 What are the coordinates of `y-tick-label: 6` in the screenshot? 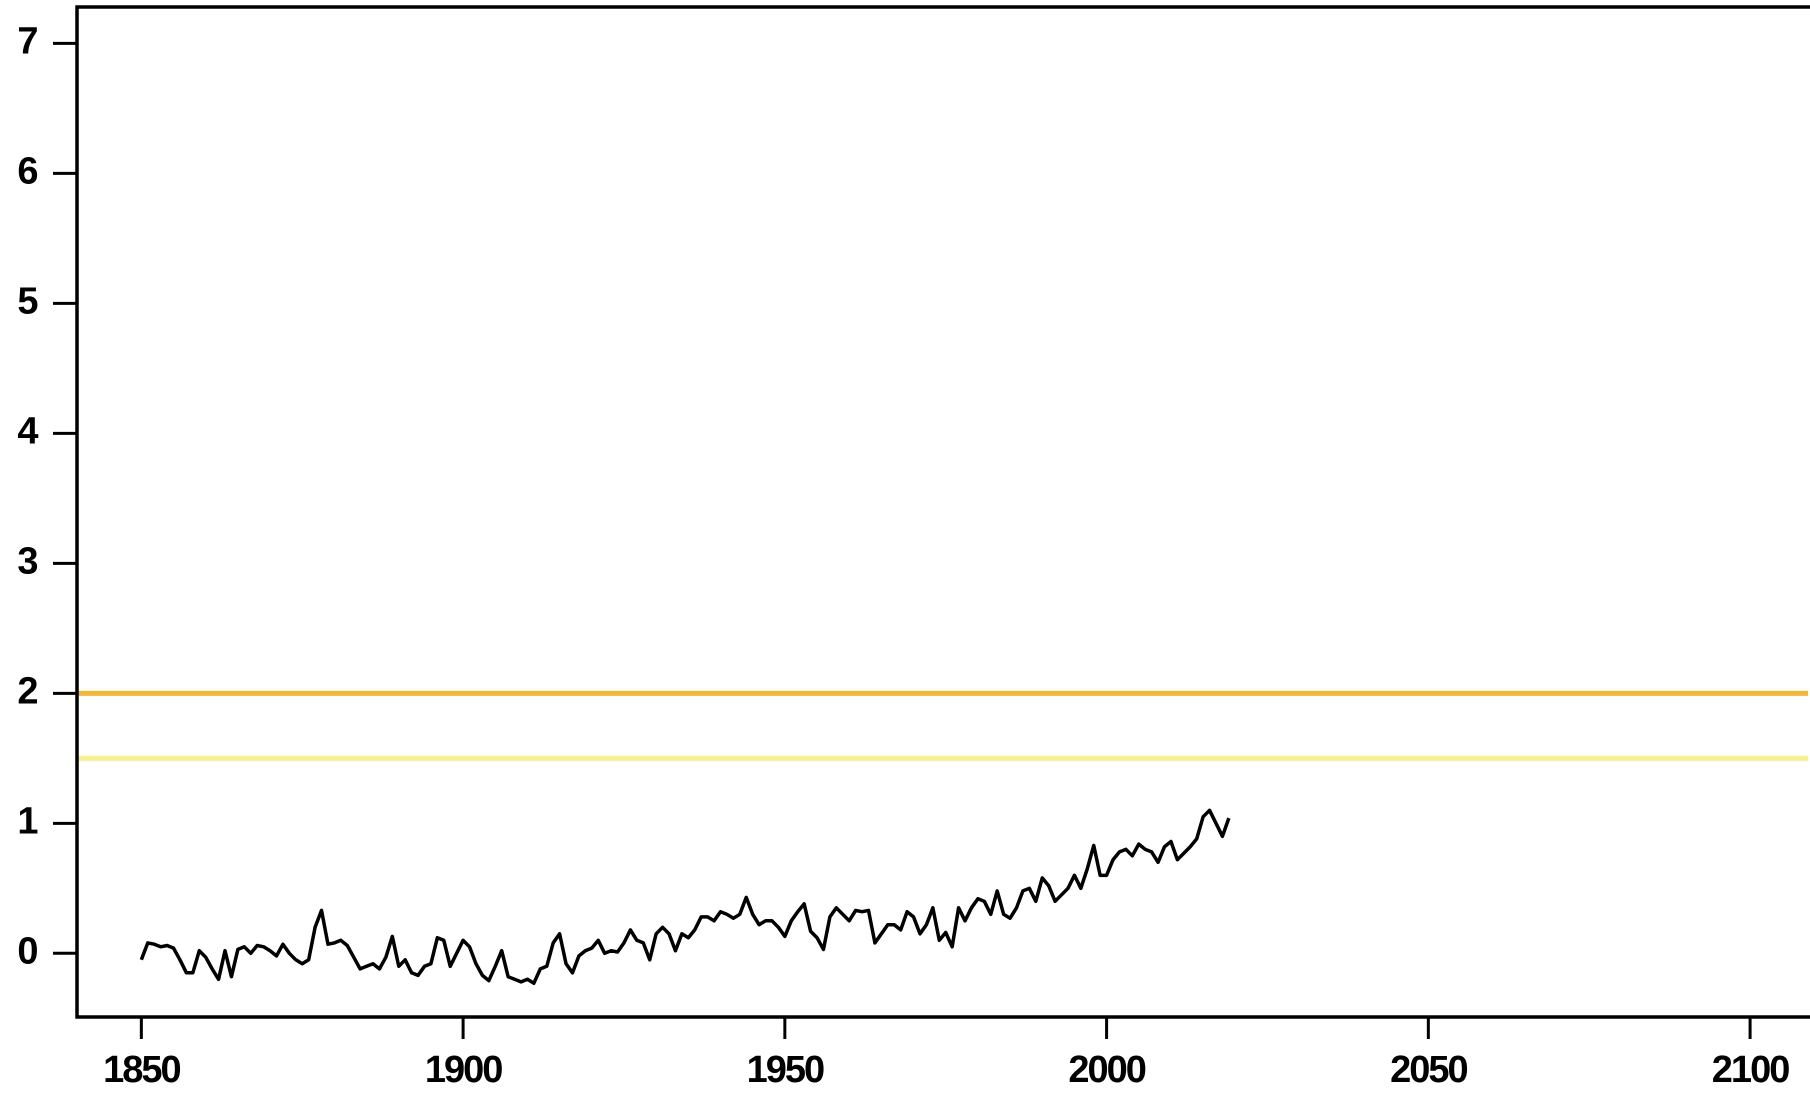 It's located at (27, 171).